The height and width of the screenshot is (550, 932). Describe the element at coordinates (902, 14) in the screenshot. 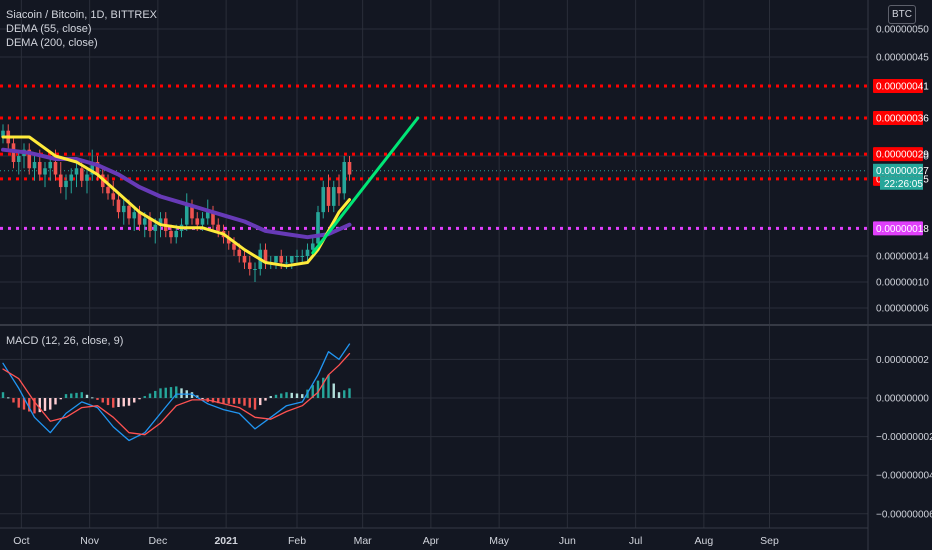

I see `currency-badge: BTC` at that location.